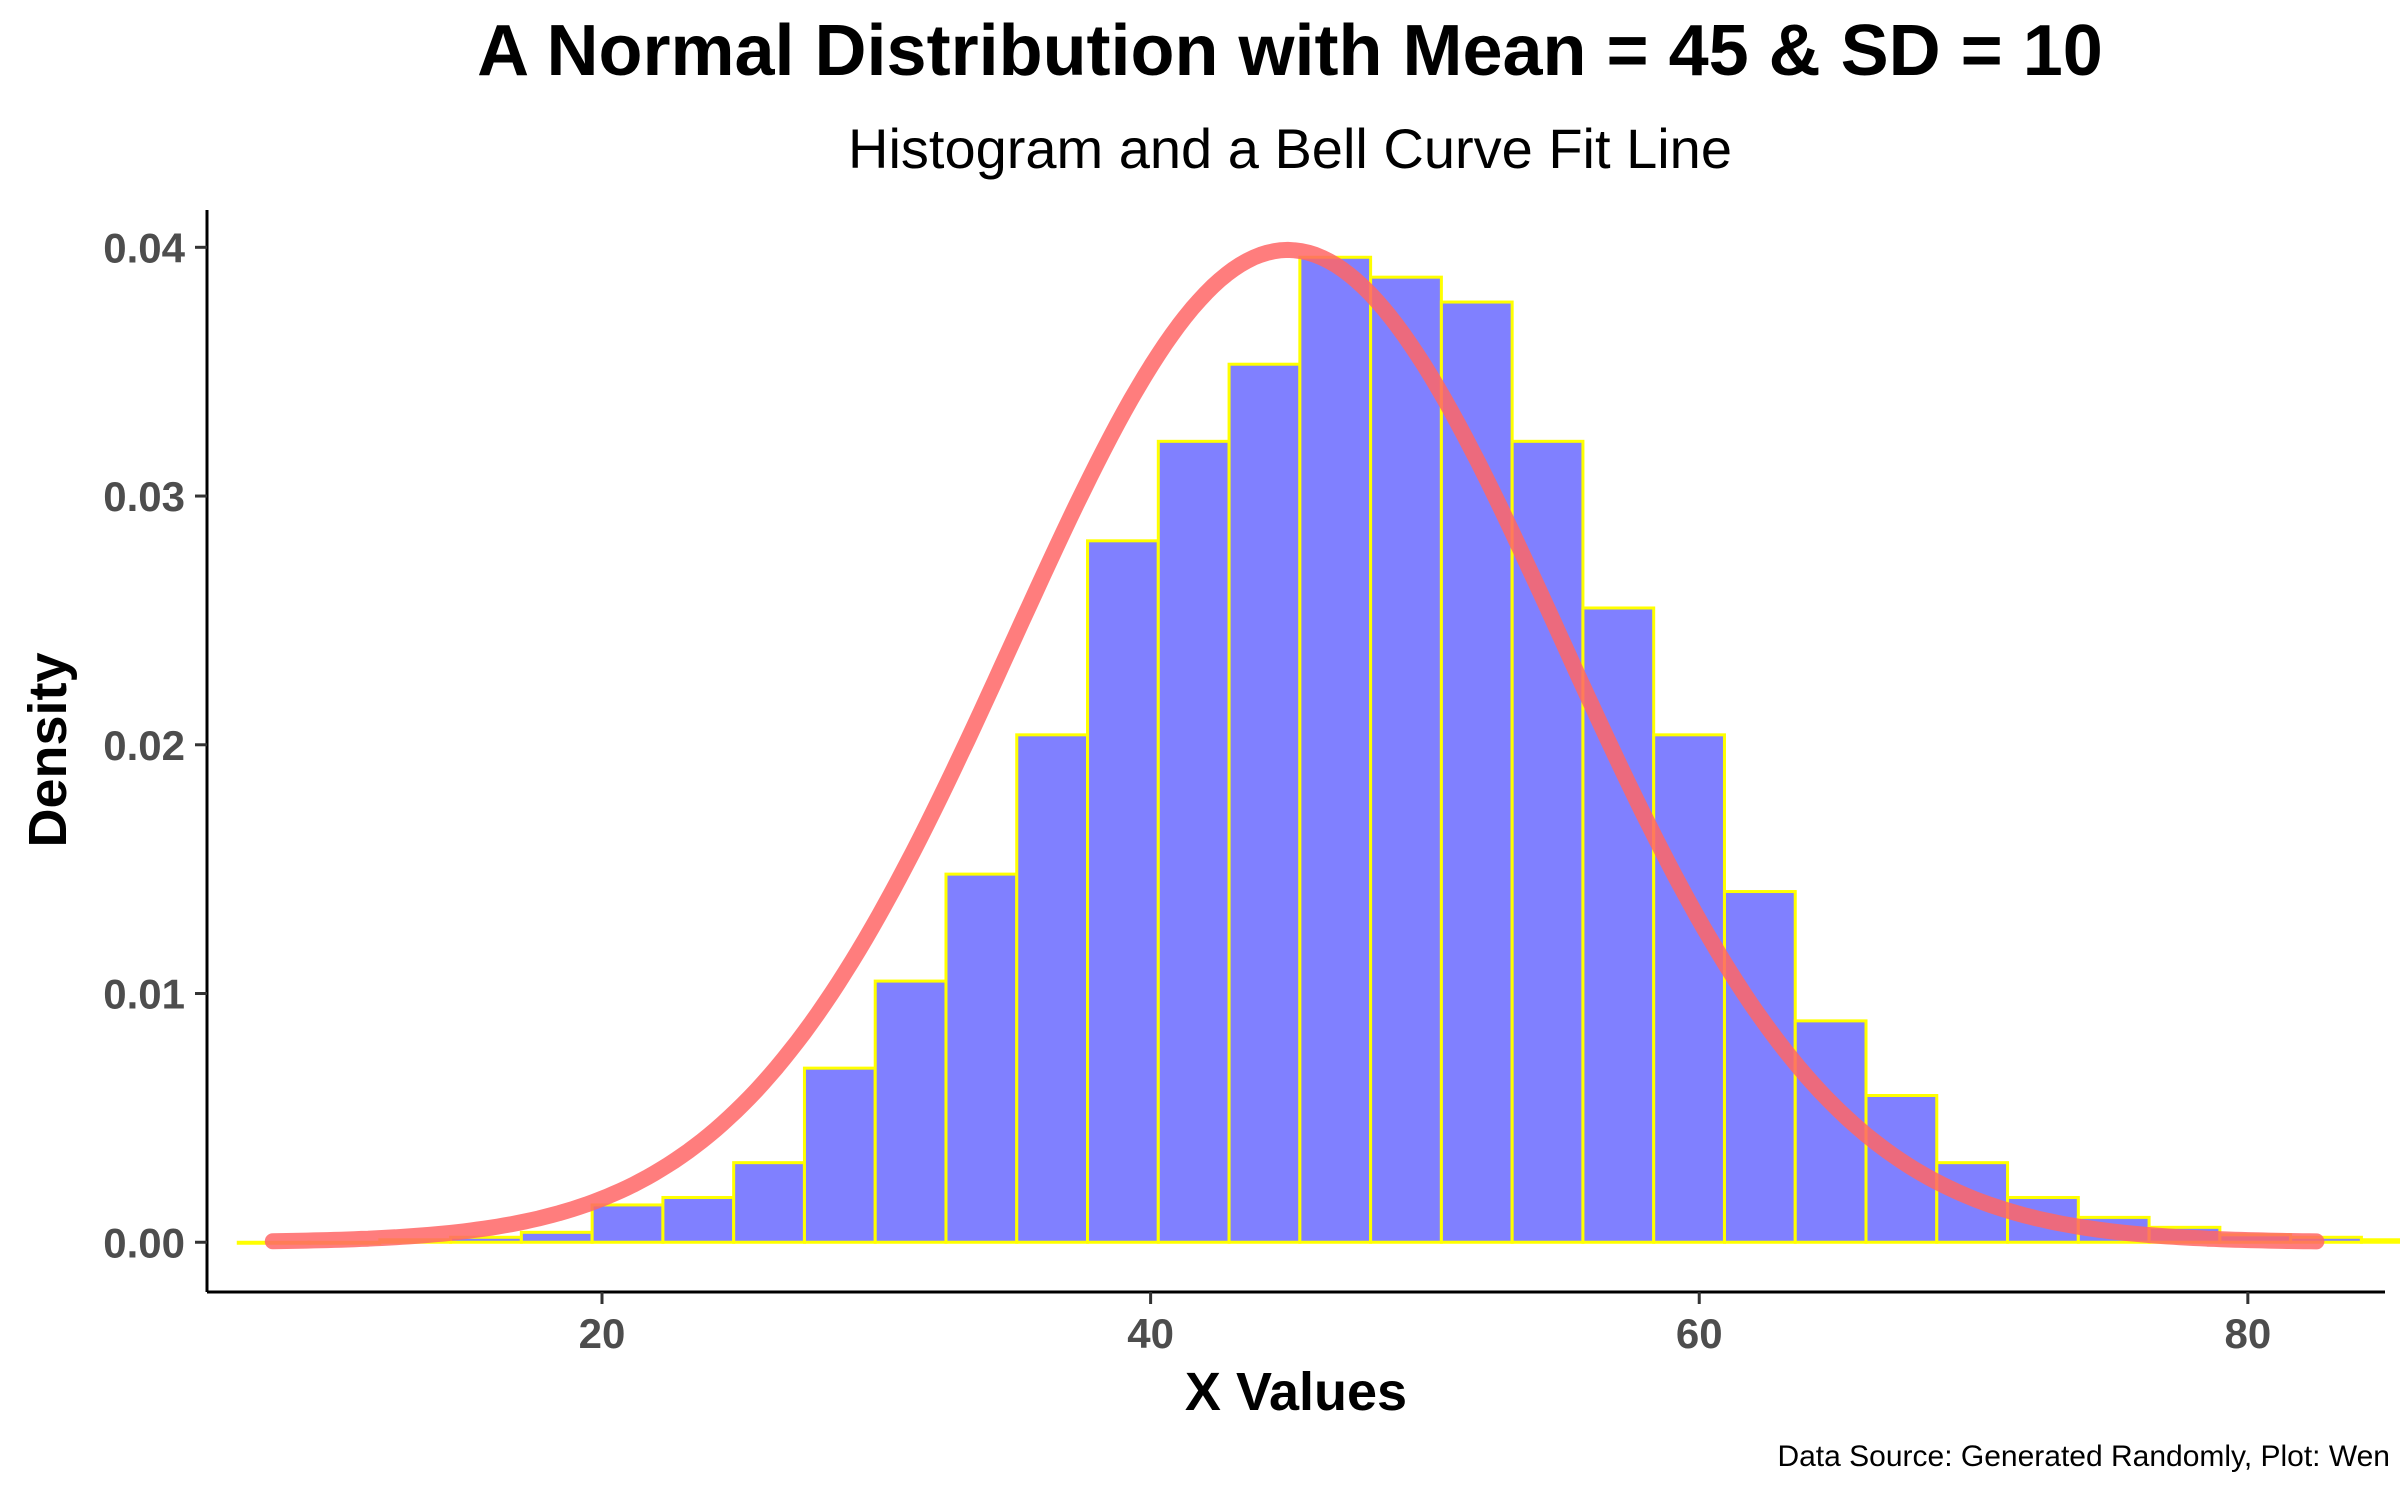  Describe the element at coordinates (144, 496) in the screenshot. I see `y-tick-label: 0.03` at that location.